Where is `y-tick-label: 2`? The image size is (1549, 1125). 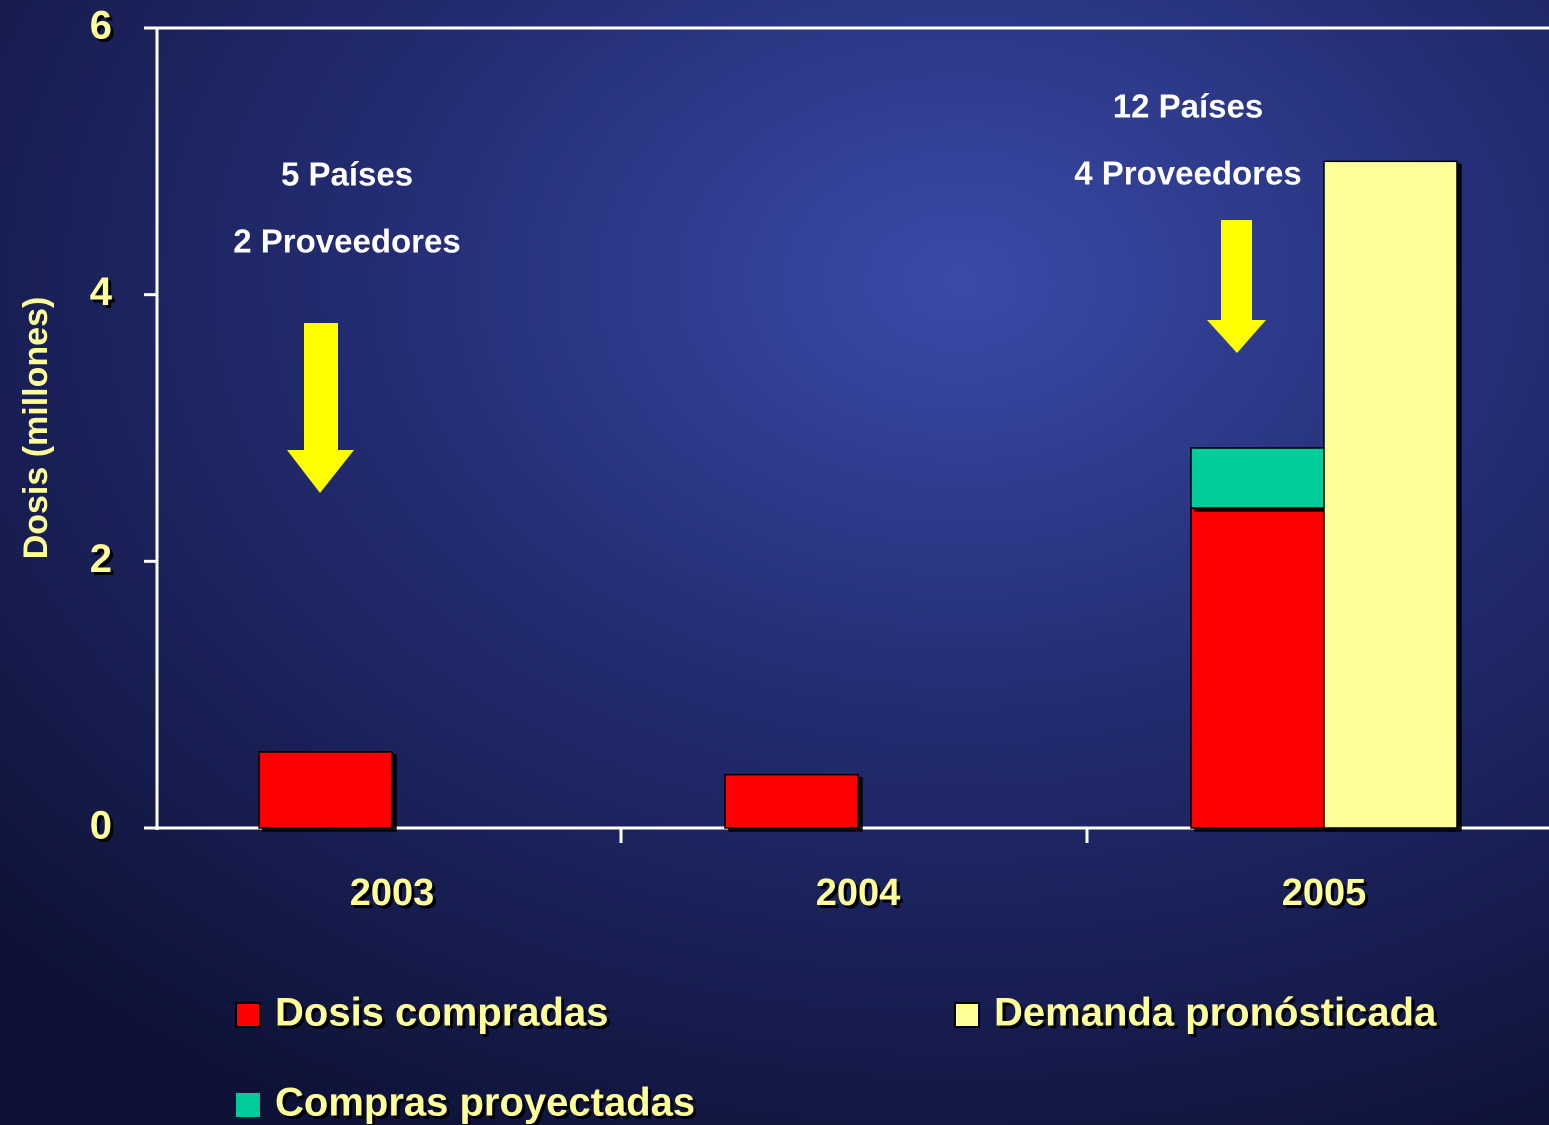
y-tick-label: 2 is located at coordinates (101, 559).